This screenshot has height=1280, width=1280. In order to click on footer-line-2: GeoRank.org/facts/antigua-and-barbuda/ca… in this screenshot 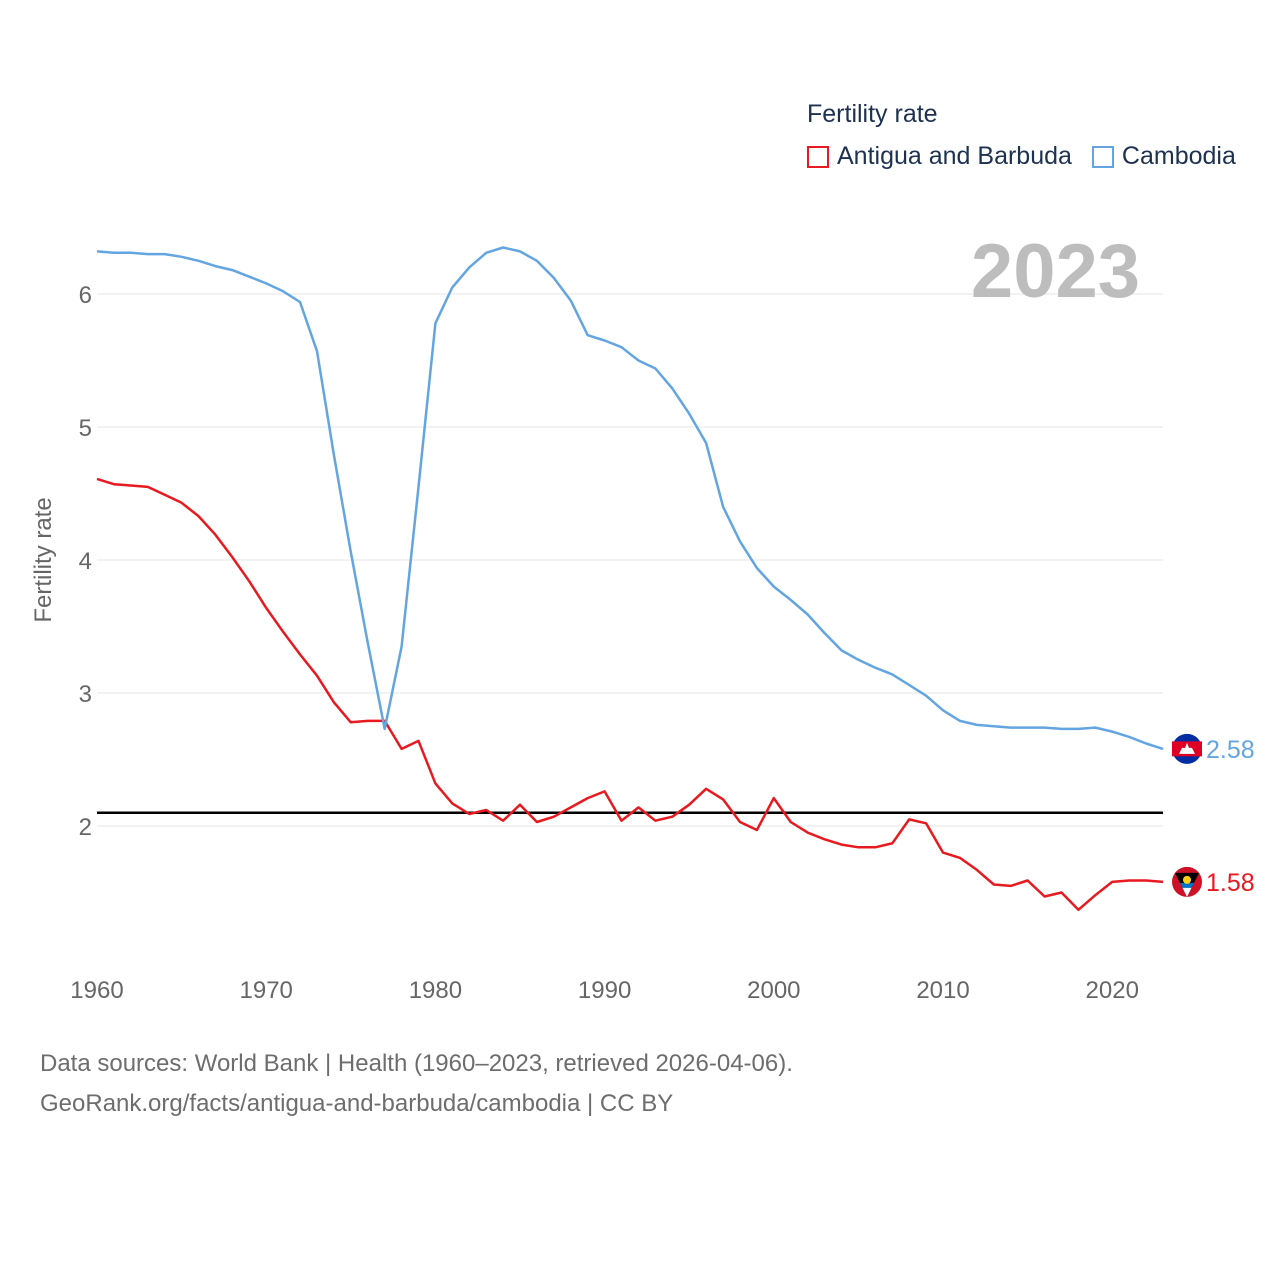, I will do `click(357, 1103)`.